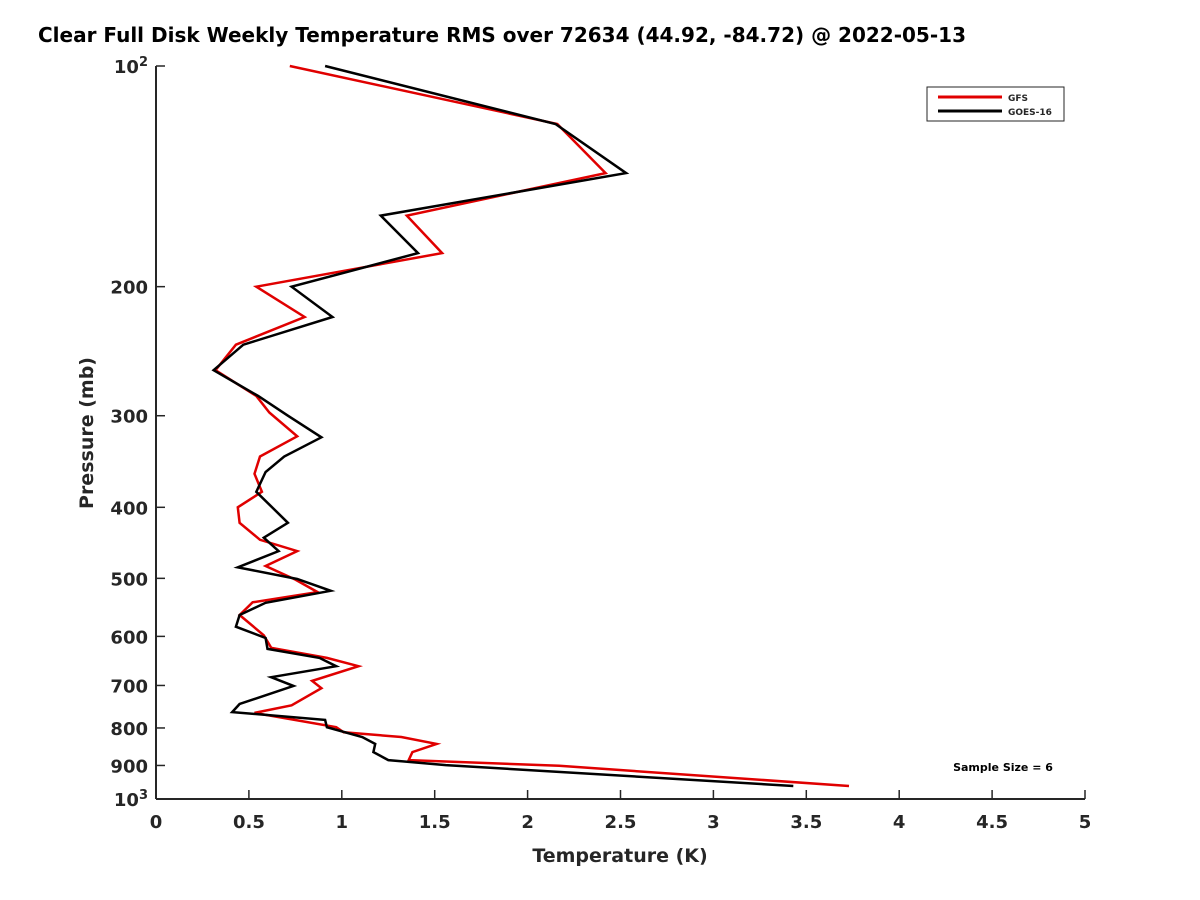  Describe the element at coordinates (619, 856) in the screenshot. I see `x-axis-label: Temperature (K)` at that location.